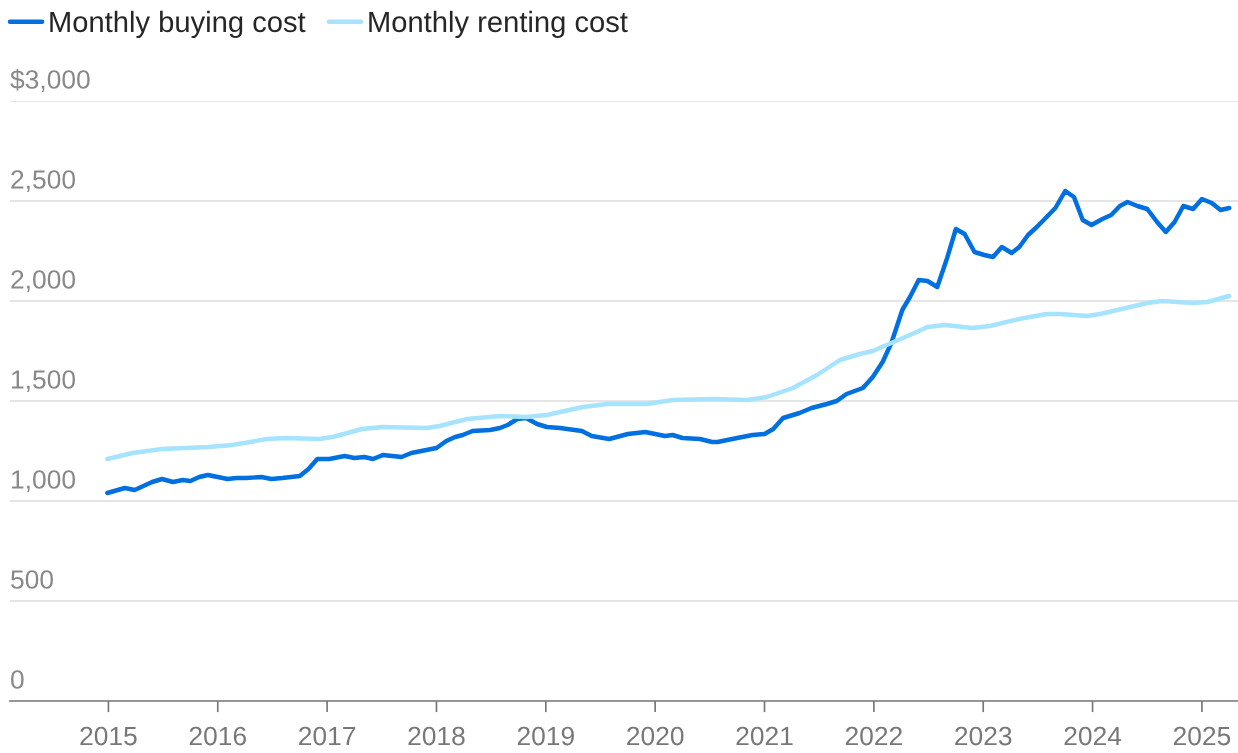 The width and height of the screenshot is (1238, 753). What do you see at coordinates (327, 736) in the screenshot?
I see `x-tick-label: 2017` at bounding box center [327, 736].